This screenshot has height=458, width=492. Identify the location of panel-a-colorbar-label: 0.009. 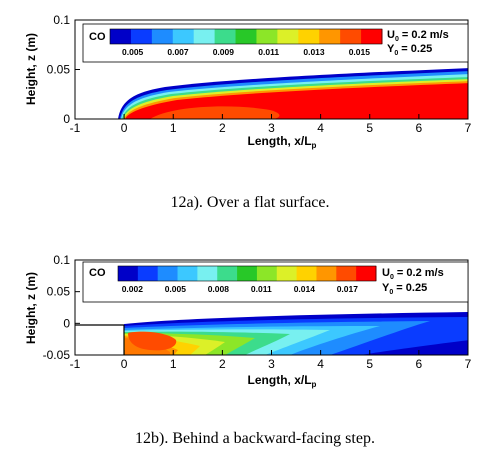
(224, 52).